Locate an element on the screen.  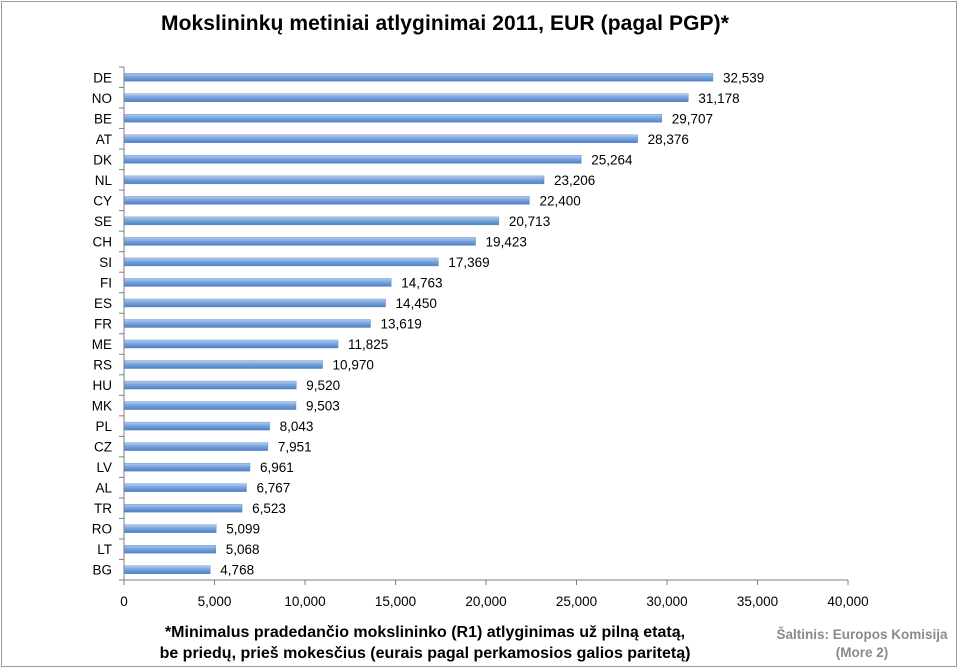
value-label-hu: 9,520 is located at coordinates (323, 385).